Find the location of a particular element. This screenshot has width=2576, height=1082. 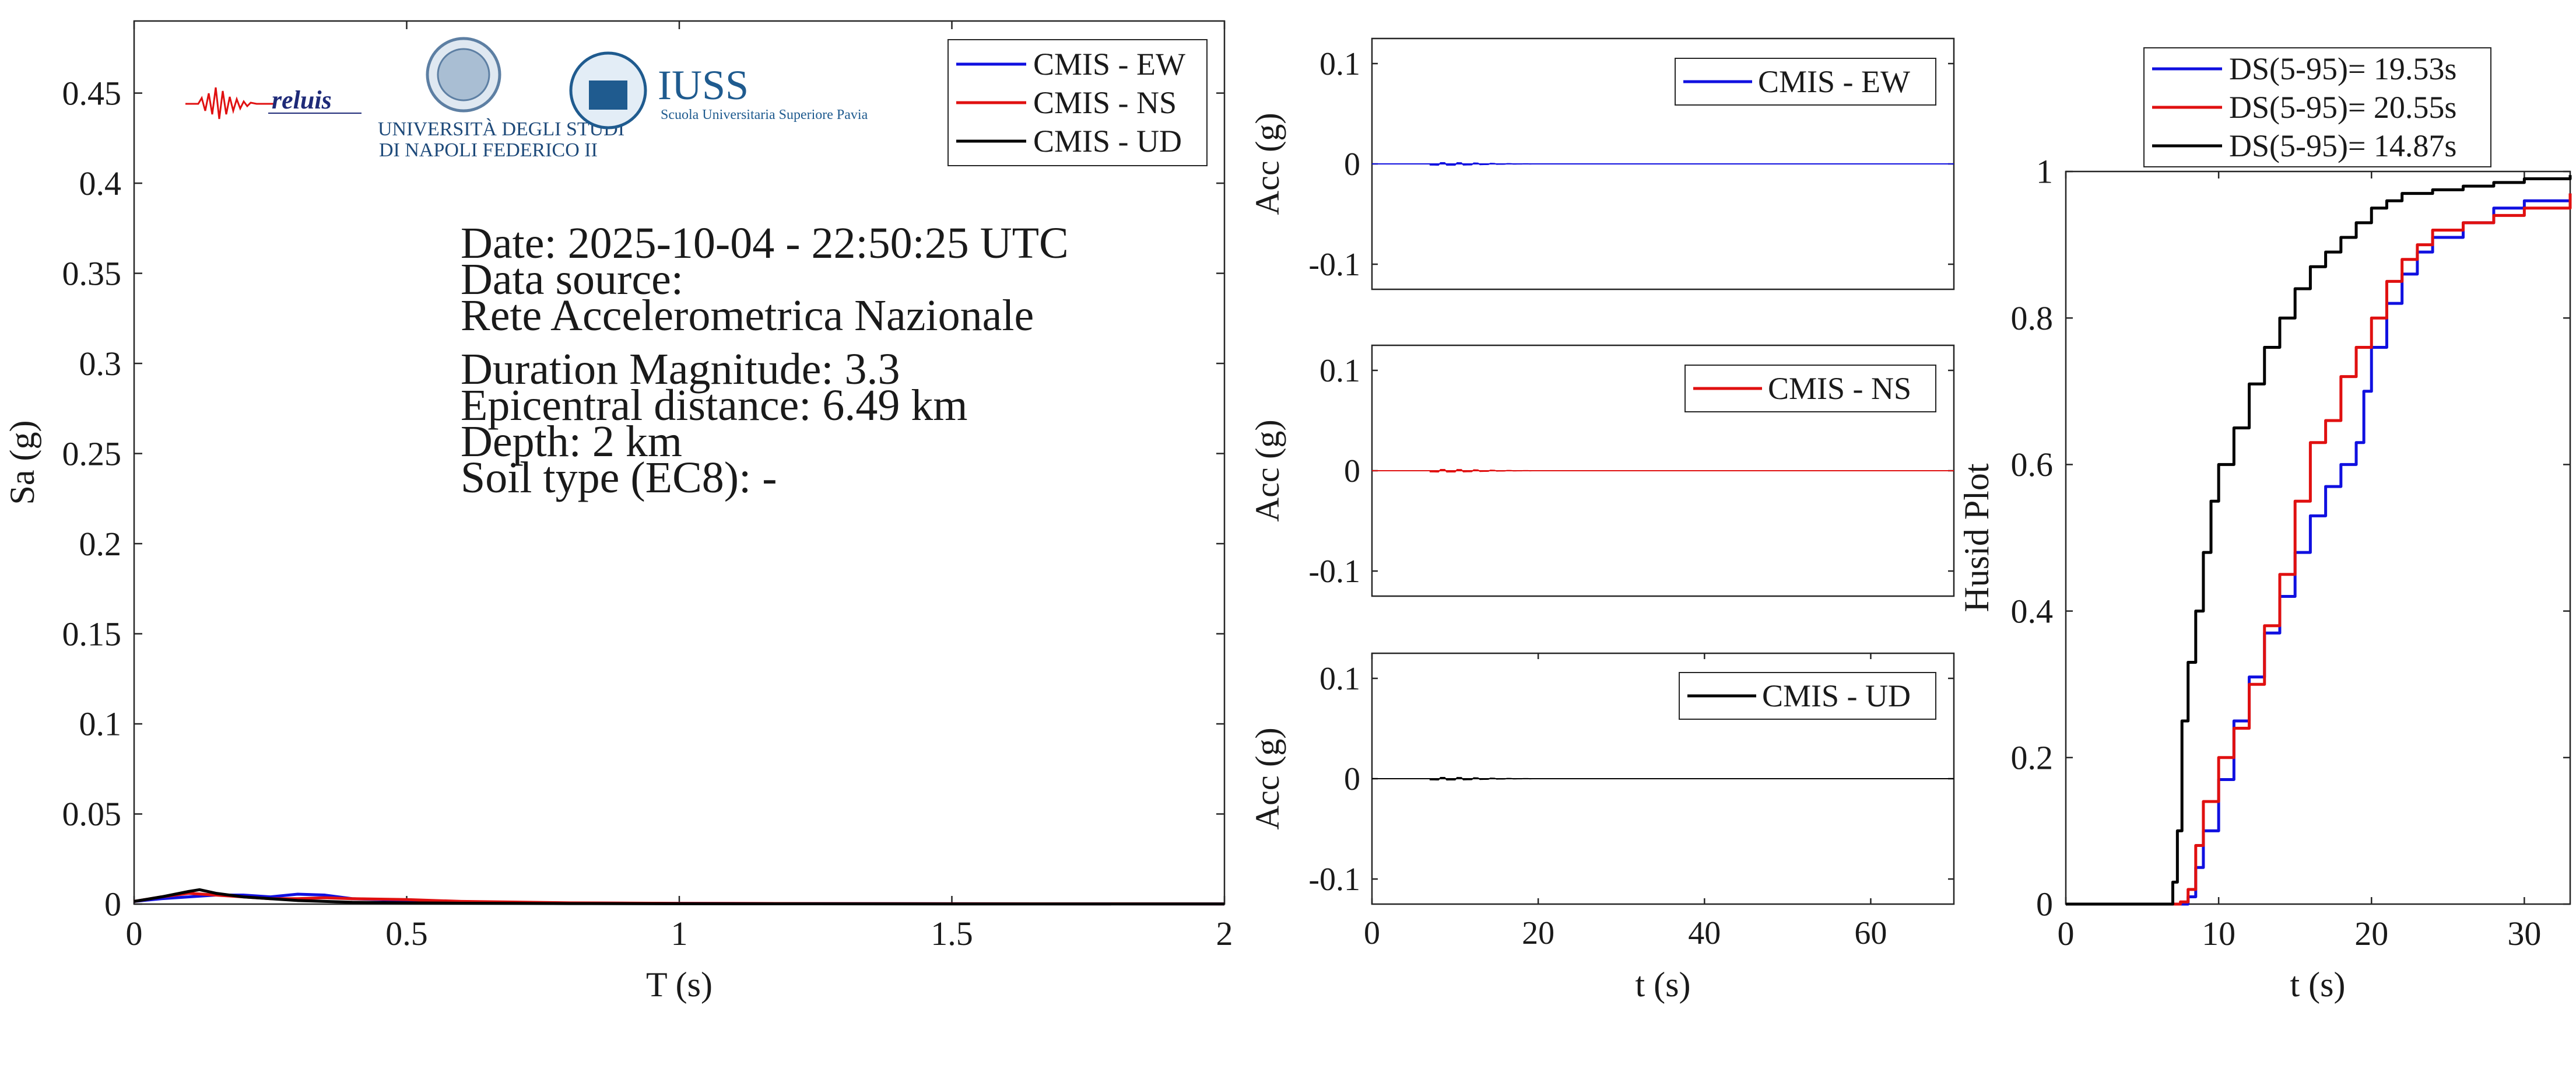

soil-type: Soil type (EC8): - is located at coordinates (619, 477).